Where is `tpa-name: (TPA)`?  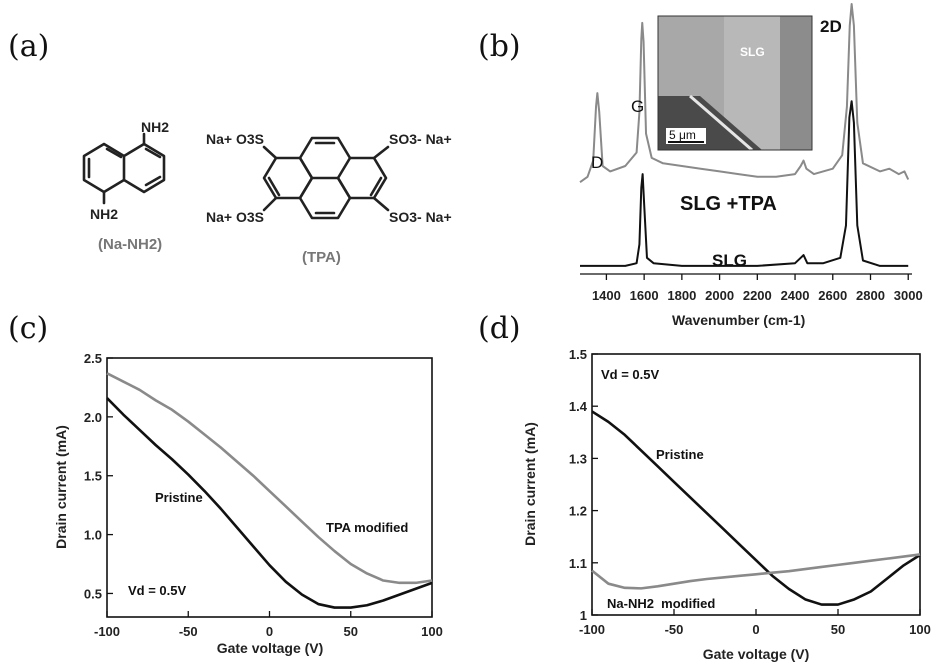 tpa-name: (TPA) is located at coordinates (321, 257).